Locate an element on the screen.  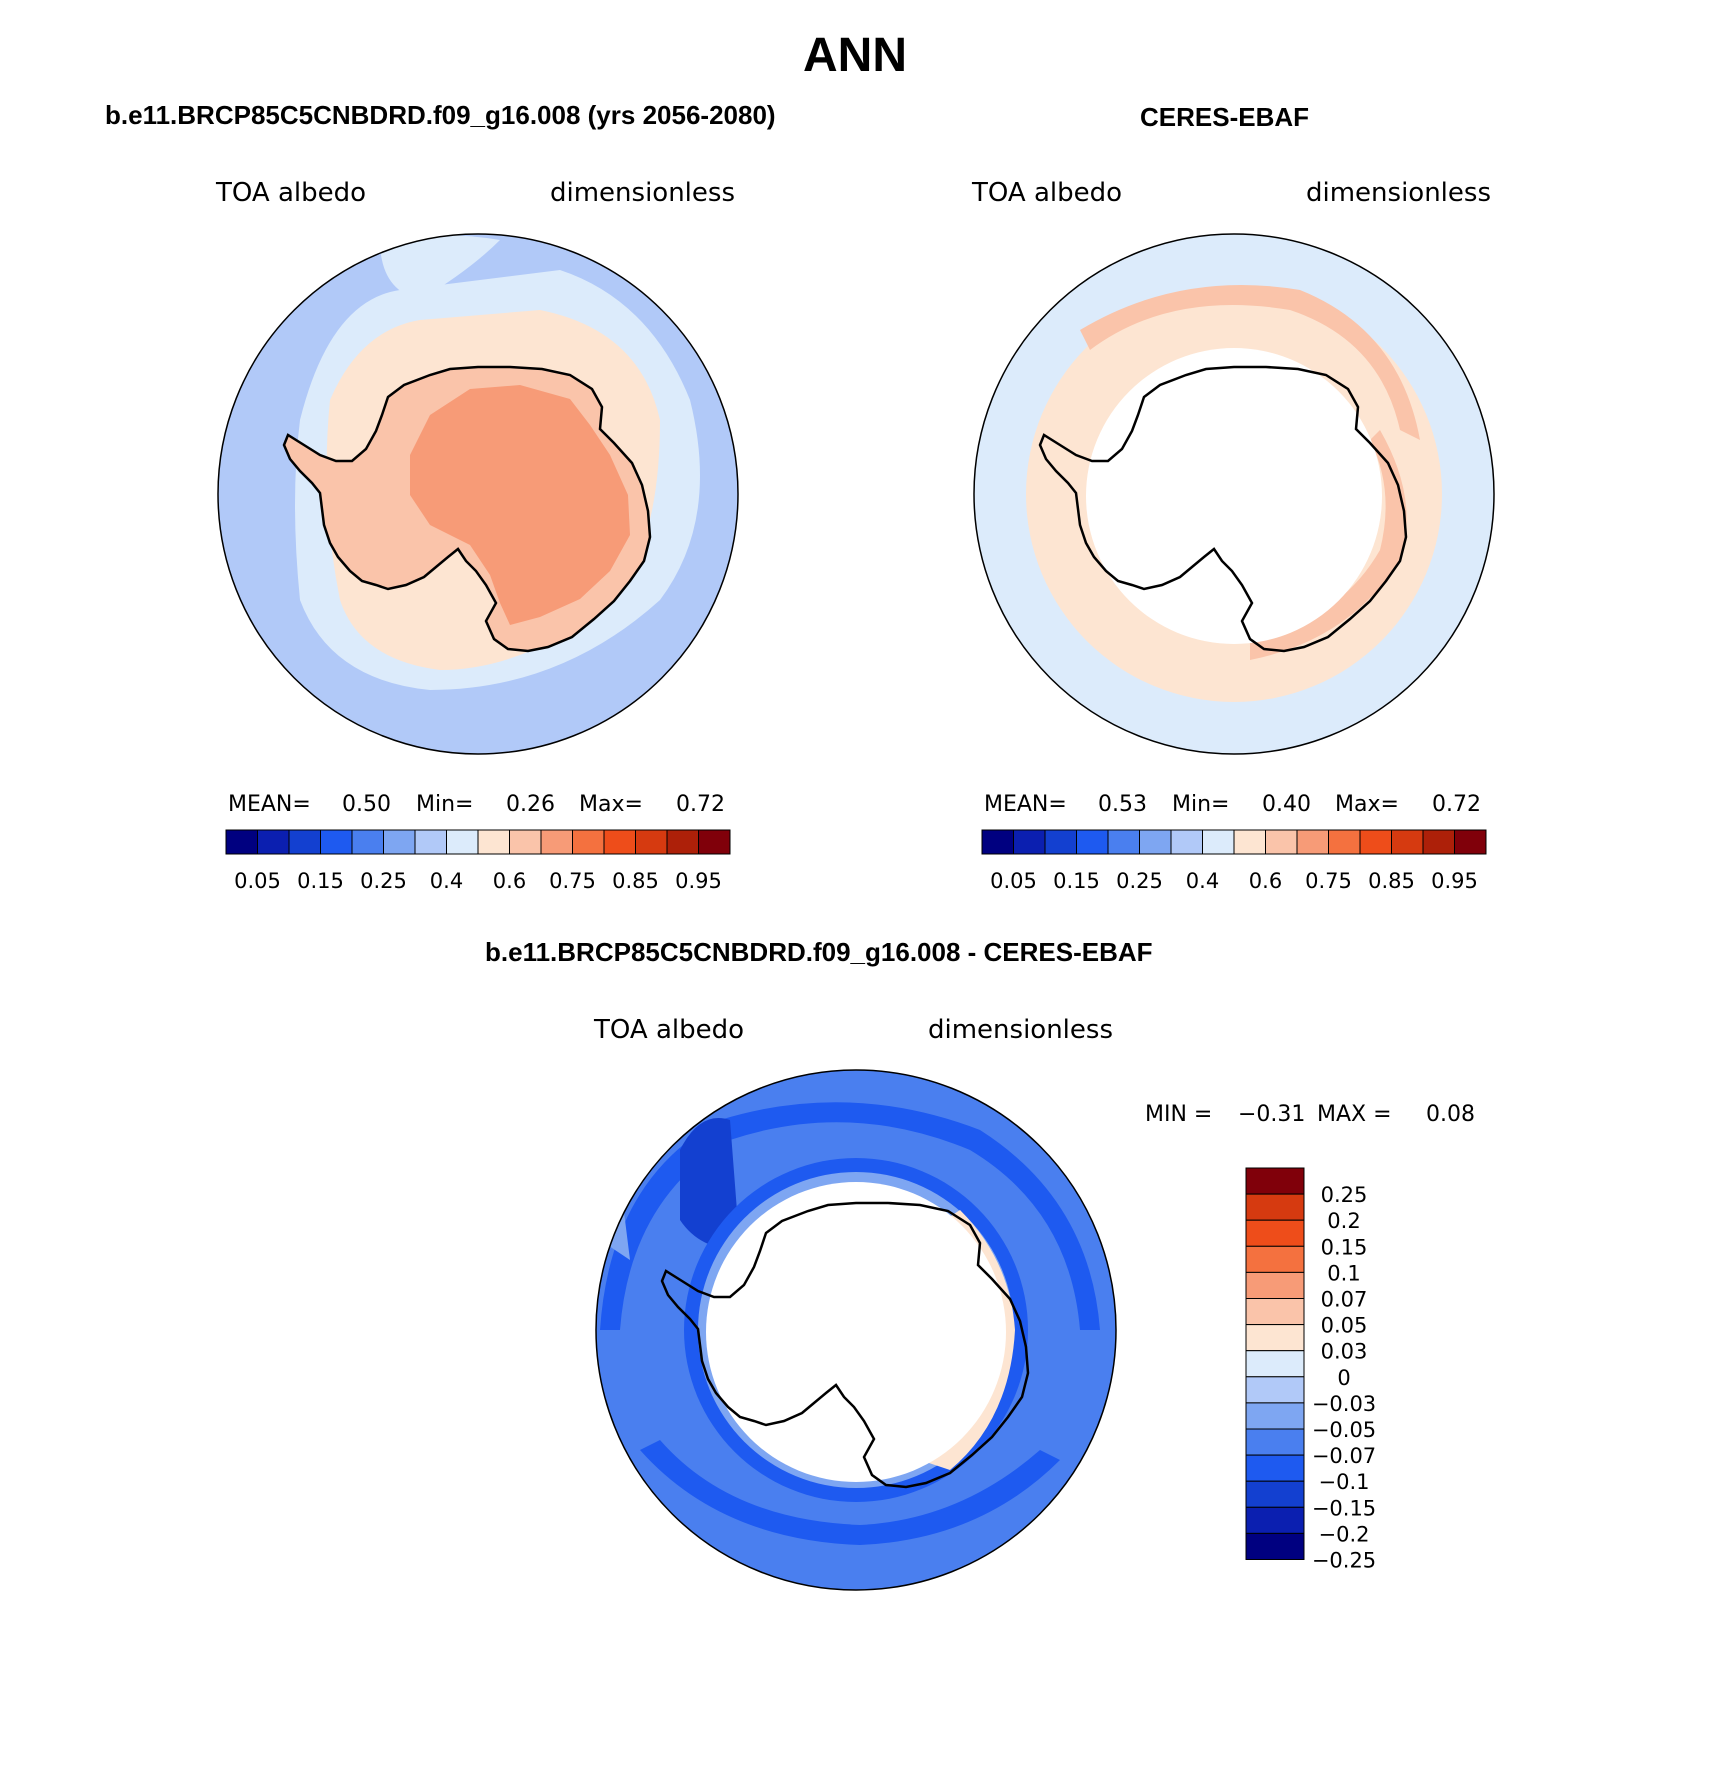
colorbar-model-tick-label: 0.85 is located at coordinates (635, 881).